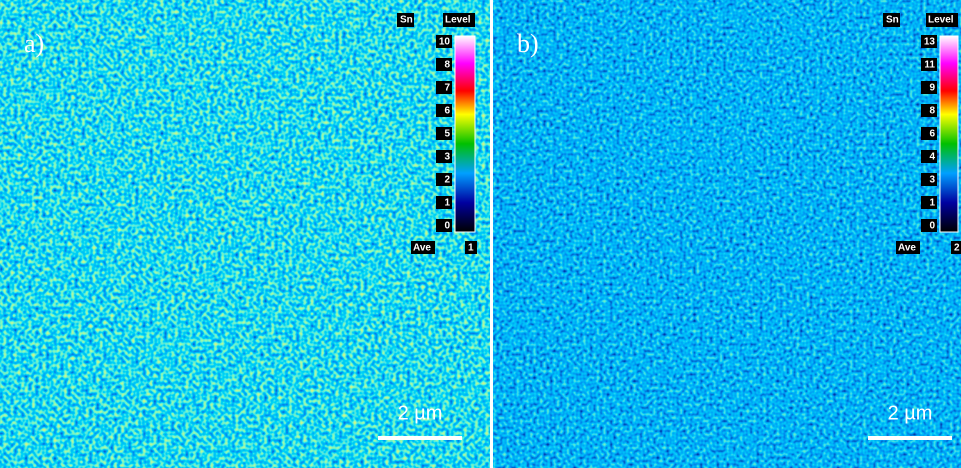  What do you see at coordinates (447, 180) in the screenshot?
I see `level-tick-label: 2` at bounding box center [447, 180].